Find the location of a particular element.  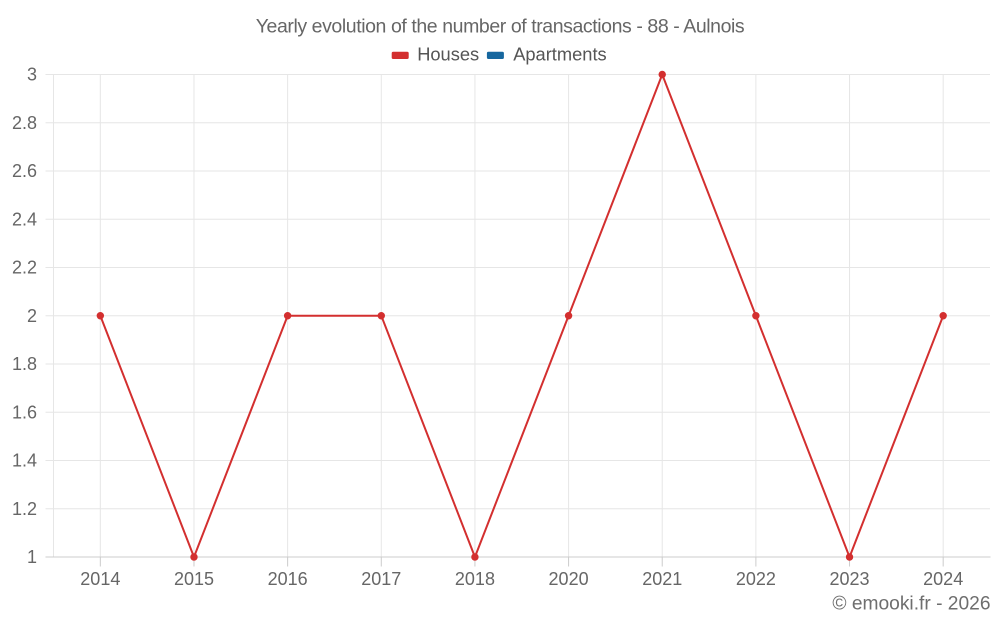

svg-text: 1.2 is located at coordinates (24, 509).